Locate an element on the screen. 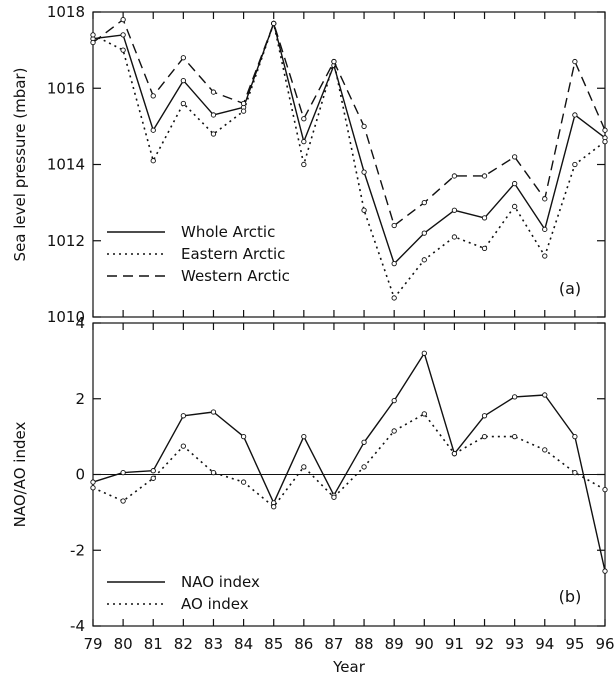 This screenshot has width=616, height=683. x-tick-label: 89 is located at coordinates (394, 644).